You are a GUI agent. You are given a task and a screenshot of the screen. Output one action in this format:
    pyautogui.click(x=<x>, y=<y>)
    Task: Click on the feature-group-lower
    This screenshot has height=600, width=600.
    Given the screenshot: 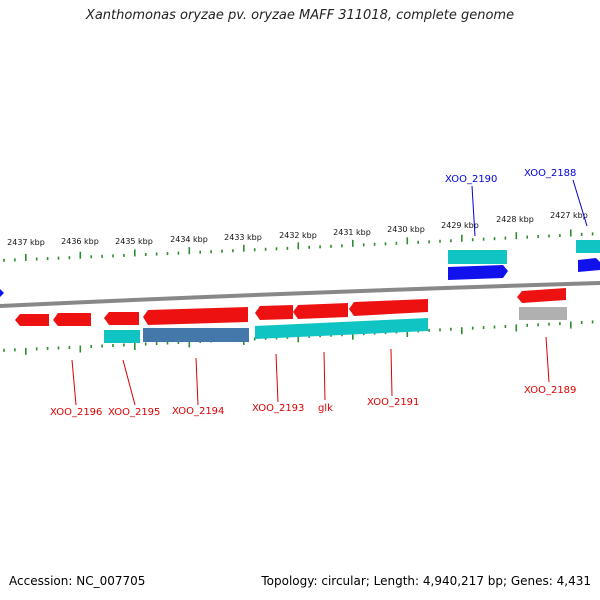 What is the action you would take?
    pyautogui.click(x=335, y=325)
    